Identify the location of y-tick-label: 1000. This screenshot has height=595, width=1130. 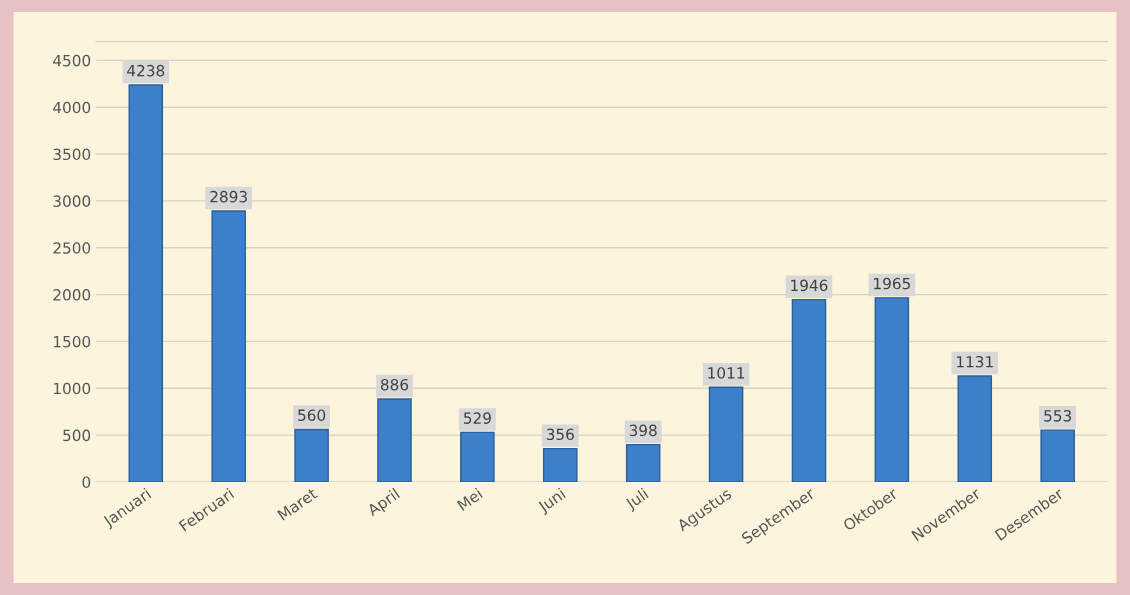
(72, 388).